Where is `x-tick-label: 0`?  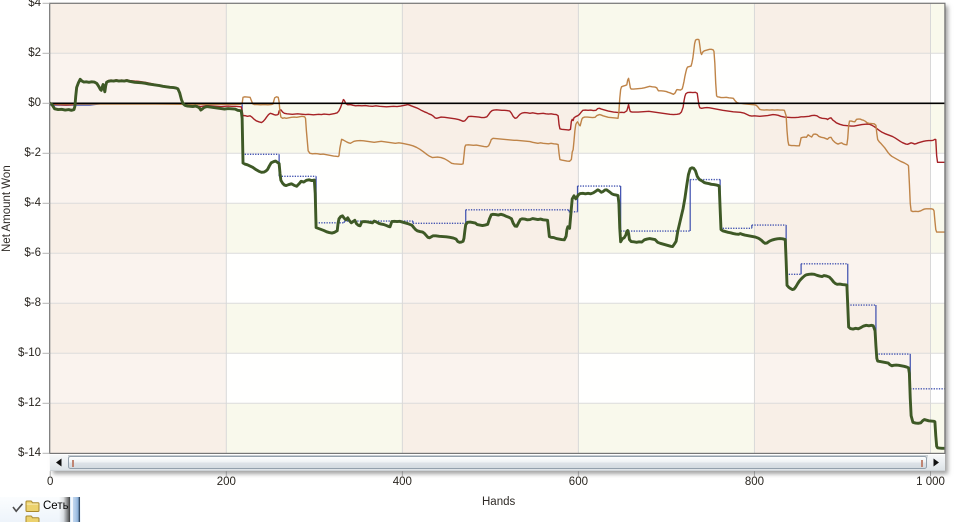
x-tick-label: 0 is located at coordinates (50, 481).